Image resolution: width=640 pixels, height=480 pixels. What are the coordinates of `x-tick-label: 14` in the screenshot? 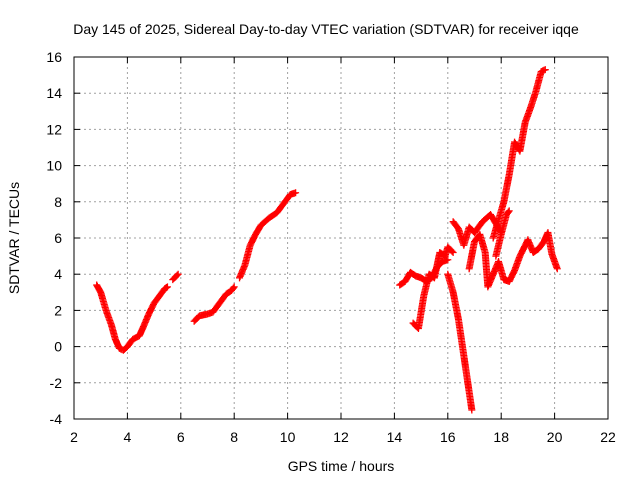 It's located at (395, 437).